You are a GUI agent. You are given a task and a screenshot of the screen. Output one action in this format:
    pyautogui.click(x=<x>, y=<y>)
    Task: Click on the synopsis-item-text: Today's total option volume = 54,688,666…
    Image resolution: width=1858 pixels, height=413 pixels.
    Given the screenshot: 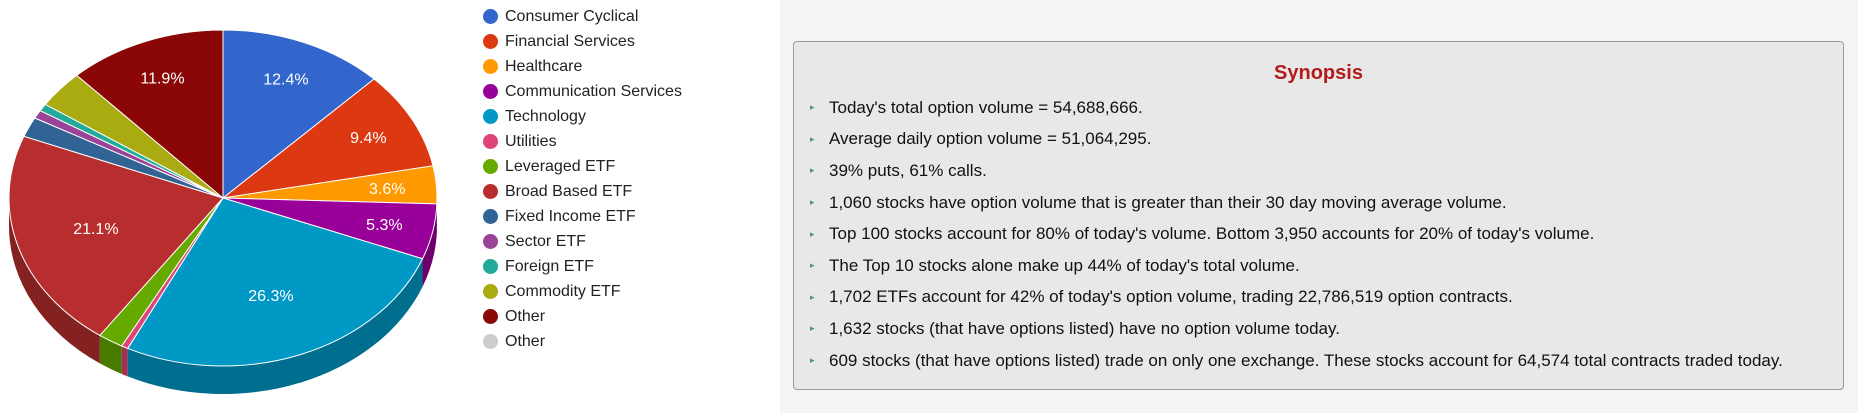 What is the action you would take?
    pyautogui.click(x=986, y=107)
    